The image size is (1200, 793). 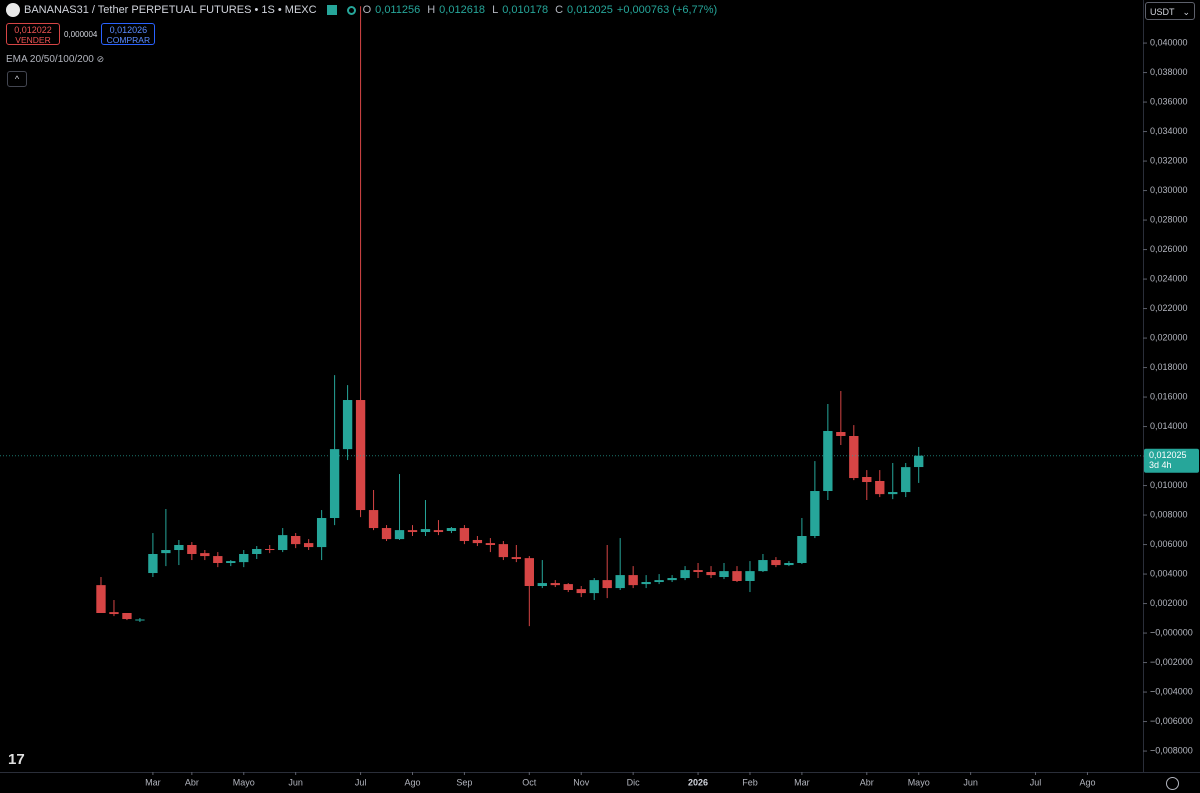 I want to click on tradingview-logo: 17, so click(x=16, y=759).